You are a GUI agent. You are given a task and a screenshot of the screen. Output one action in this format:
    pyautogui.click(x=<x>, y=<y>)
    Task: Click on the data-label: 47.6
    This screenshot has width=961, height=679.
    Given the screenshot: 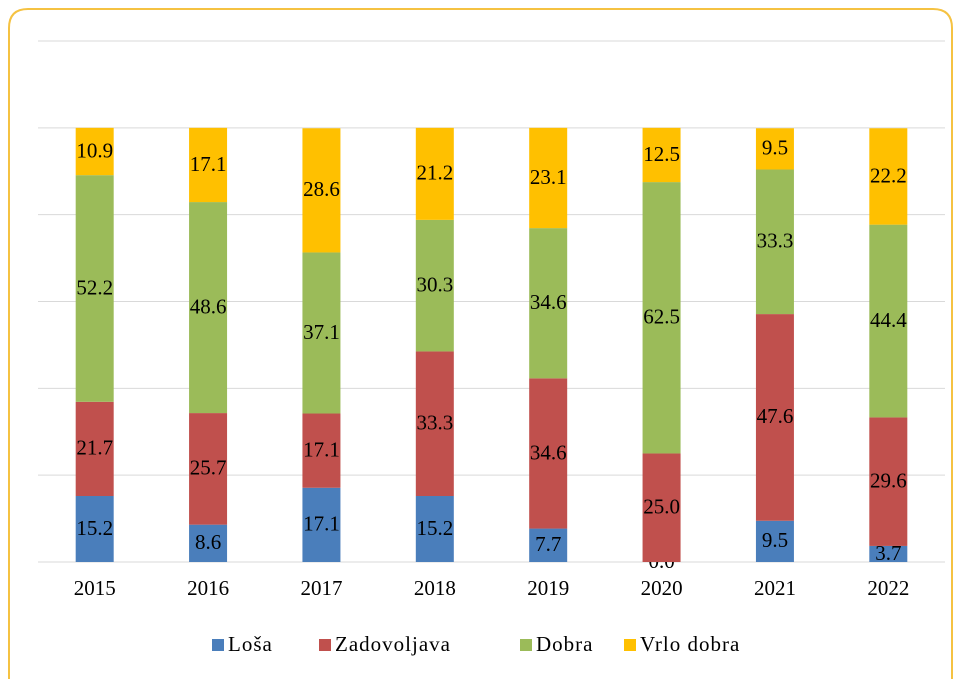 What is the action you would take?
    pyautogui.click(x=775, y=416)
    